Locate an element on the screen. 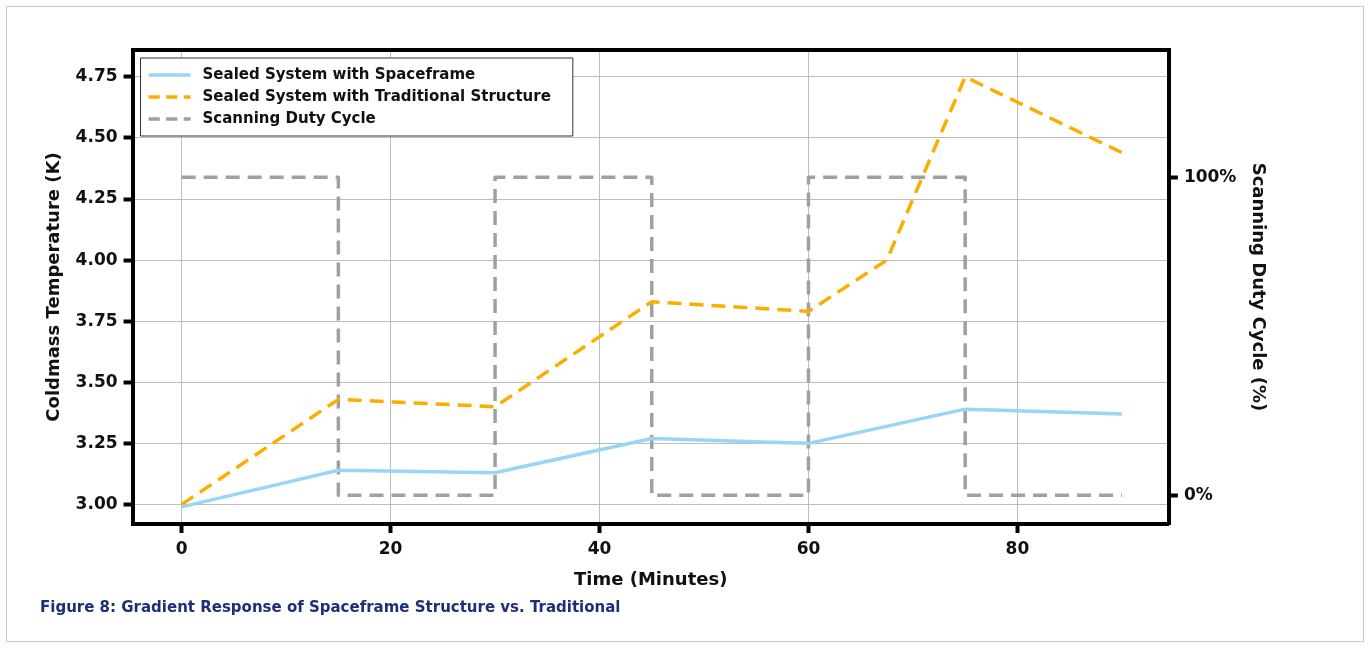 This screenshot has height=649, width=1372. x-tick-label: 20 is located at coordinates (390, 547).